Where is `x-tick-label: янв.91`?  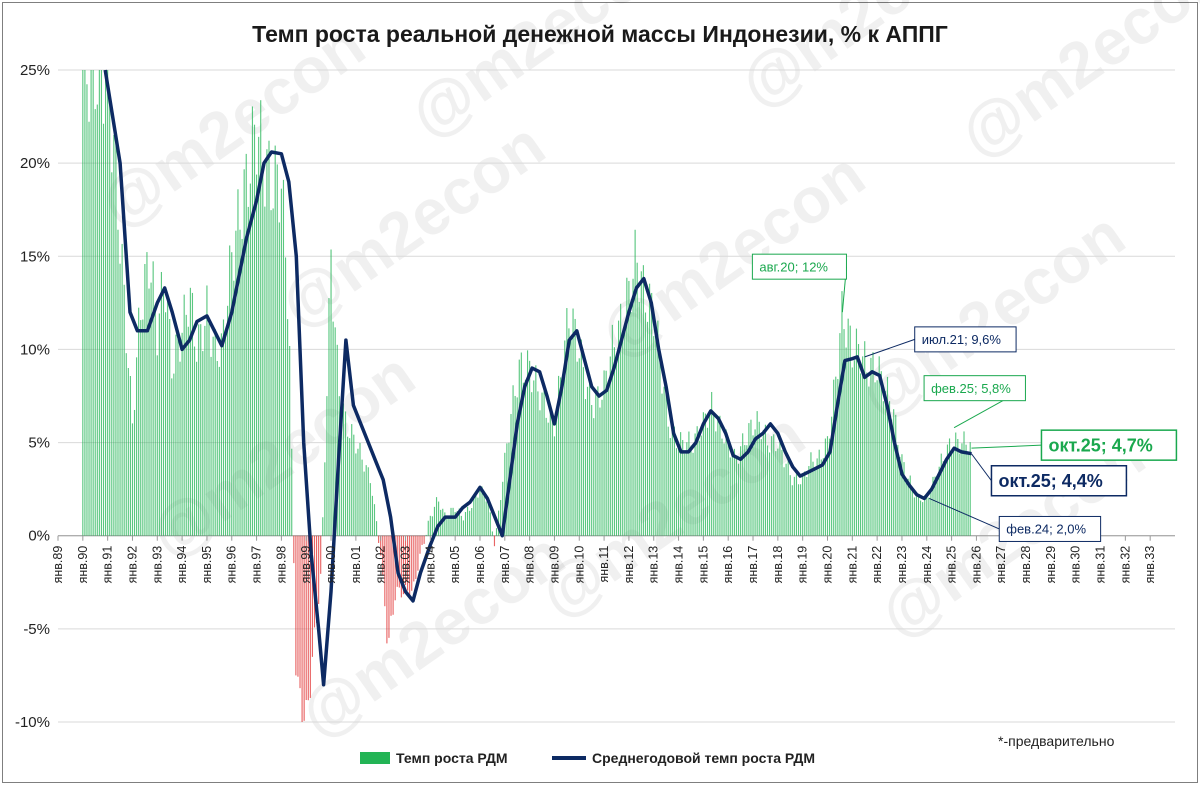
x-tick-label: янв.91 is located at coordinates (108, 565).